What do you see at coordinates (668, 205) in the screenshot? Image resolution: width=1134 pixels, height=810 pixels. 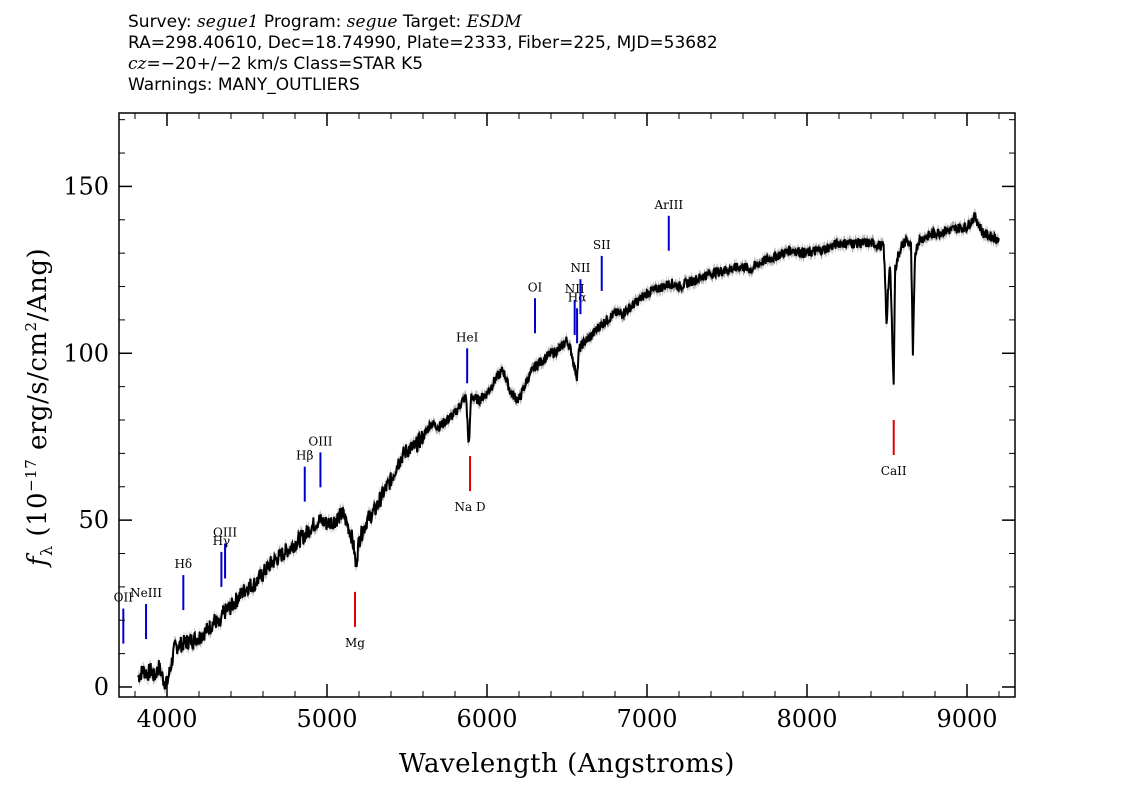 I see `line-label: ArIII` at bounding box center [668, 205].